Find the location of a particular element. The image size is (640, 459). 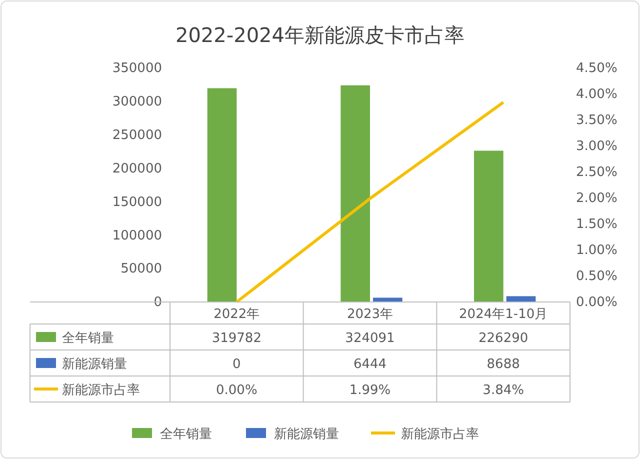

y2-tick-label: 3.50% is located at coordinates (597, 120).